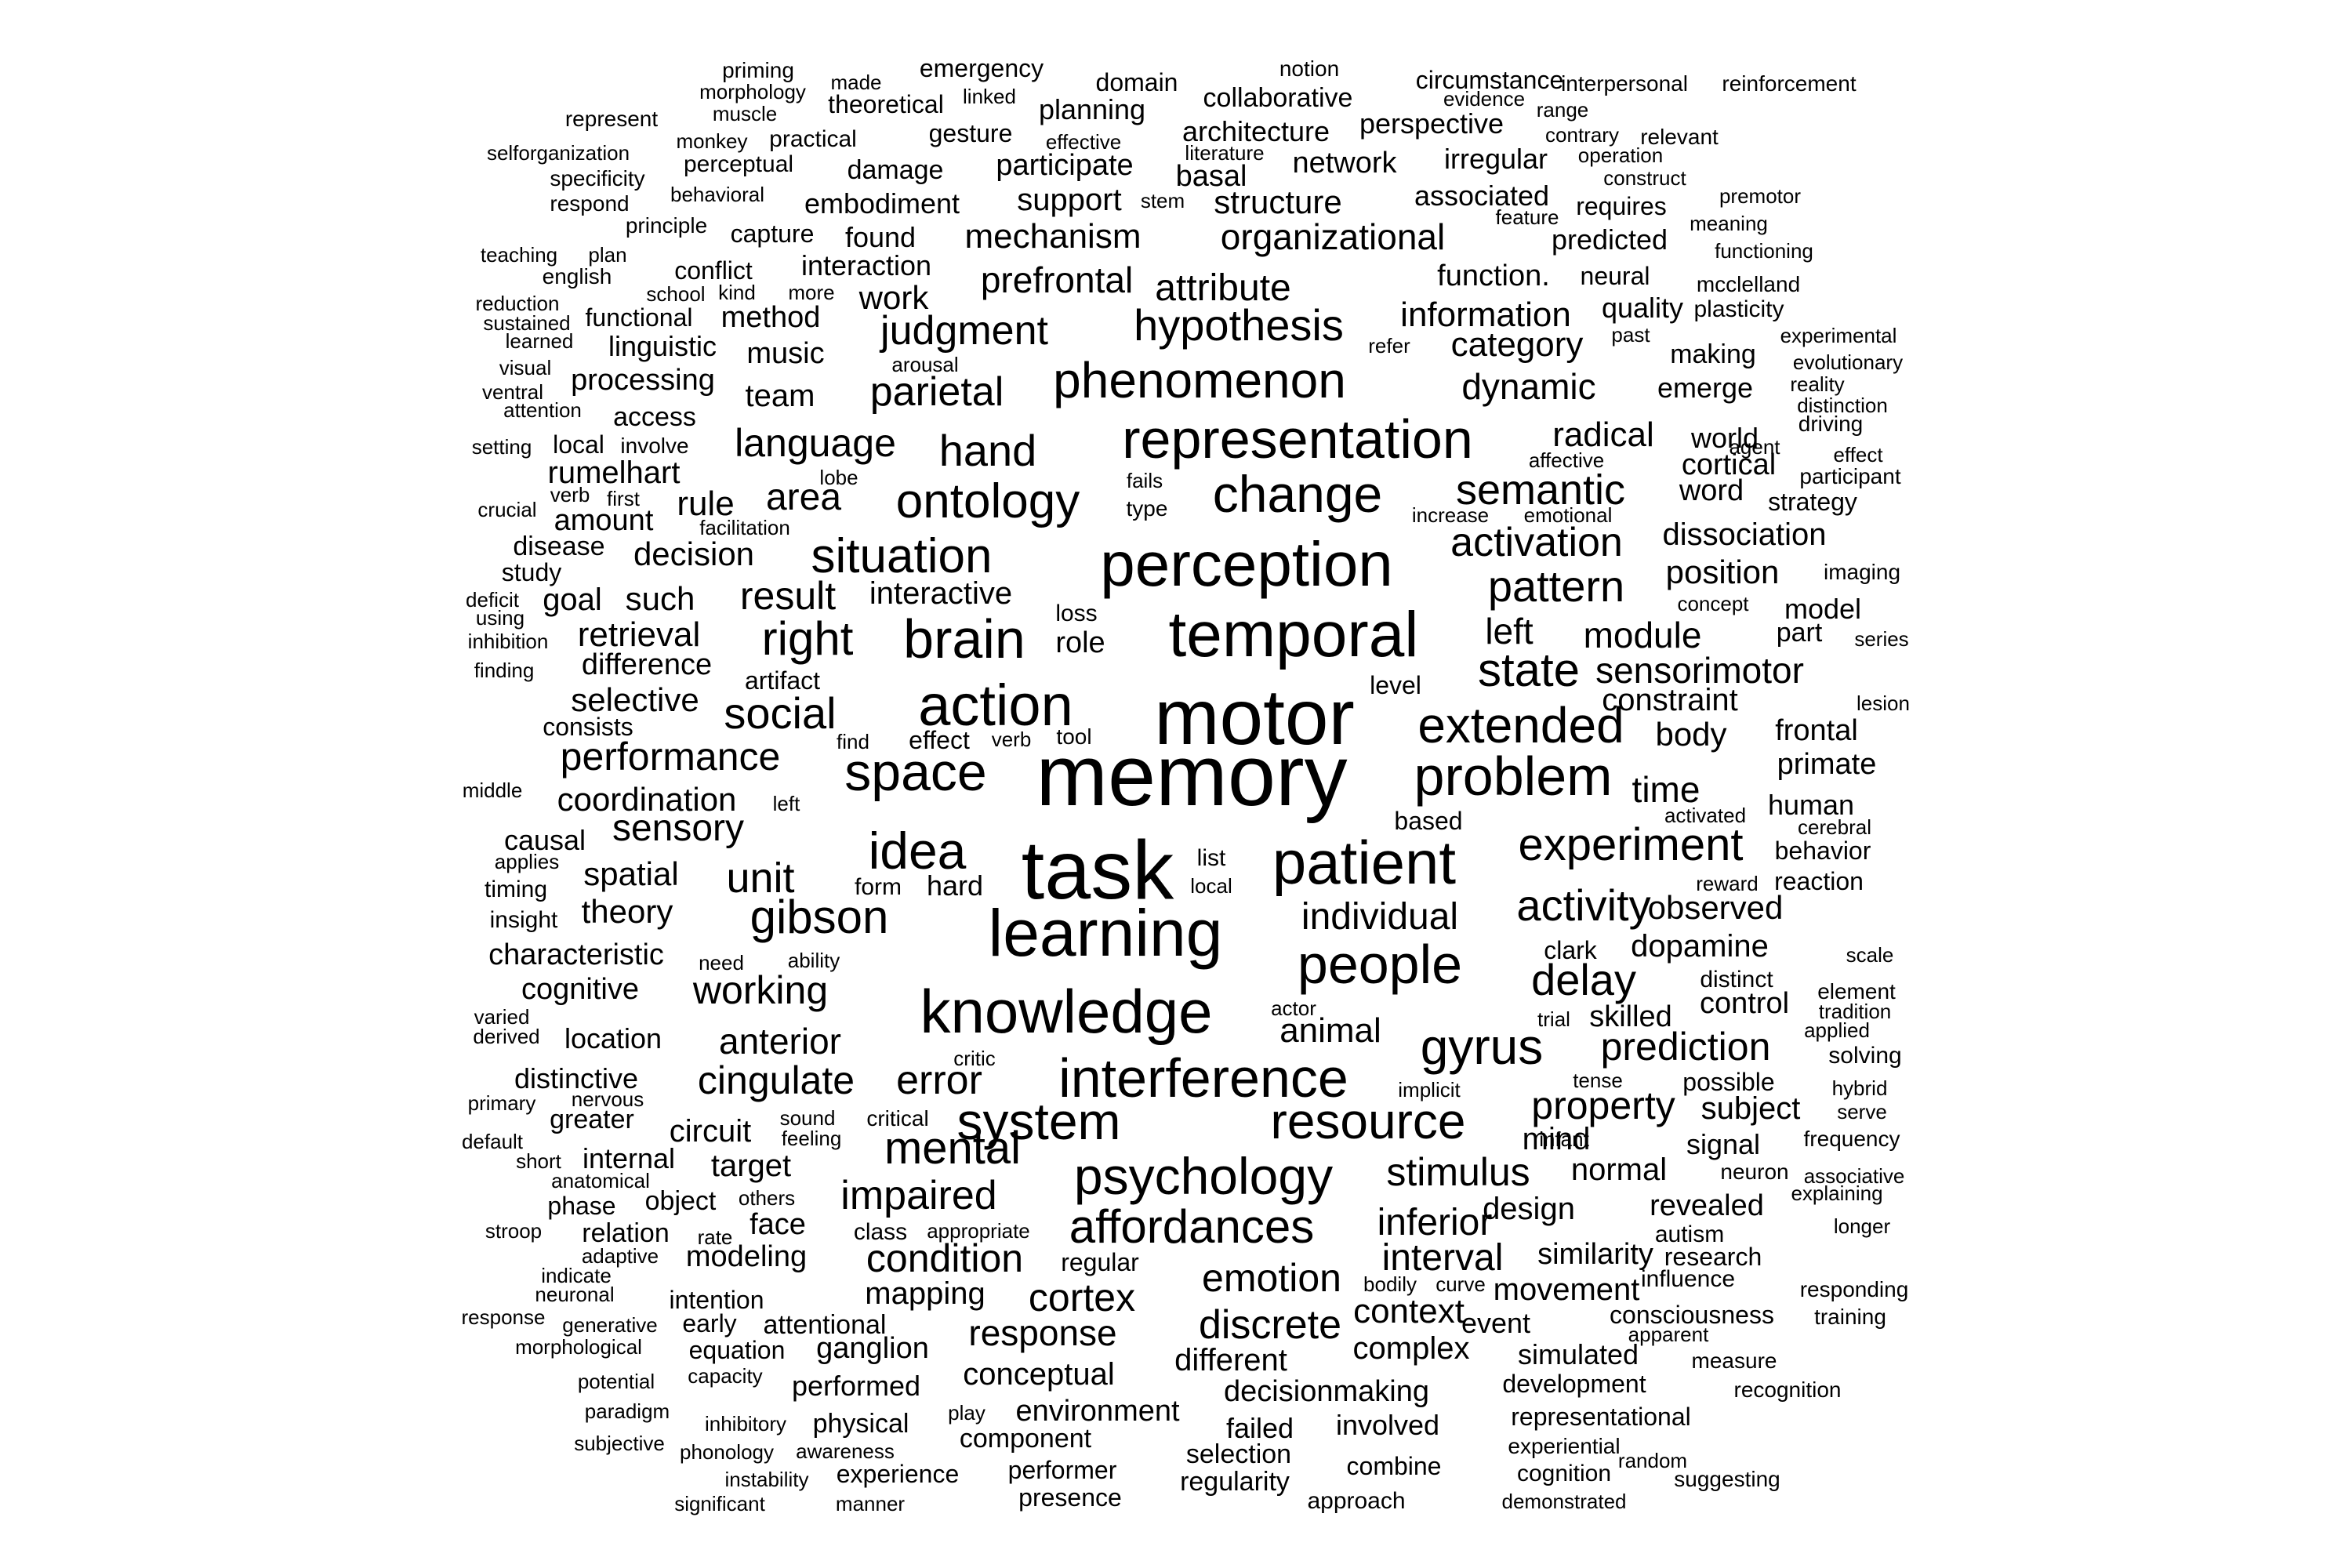 This screenshot has width=2352, height=1568. Describe the element at coordinates (737, 292) in the screenshot. I see `word-kind: kind` at that location.